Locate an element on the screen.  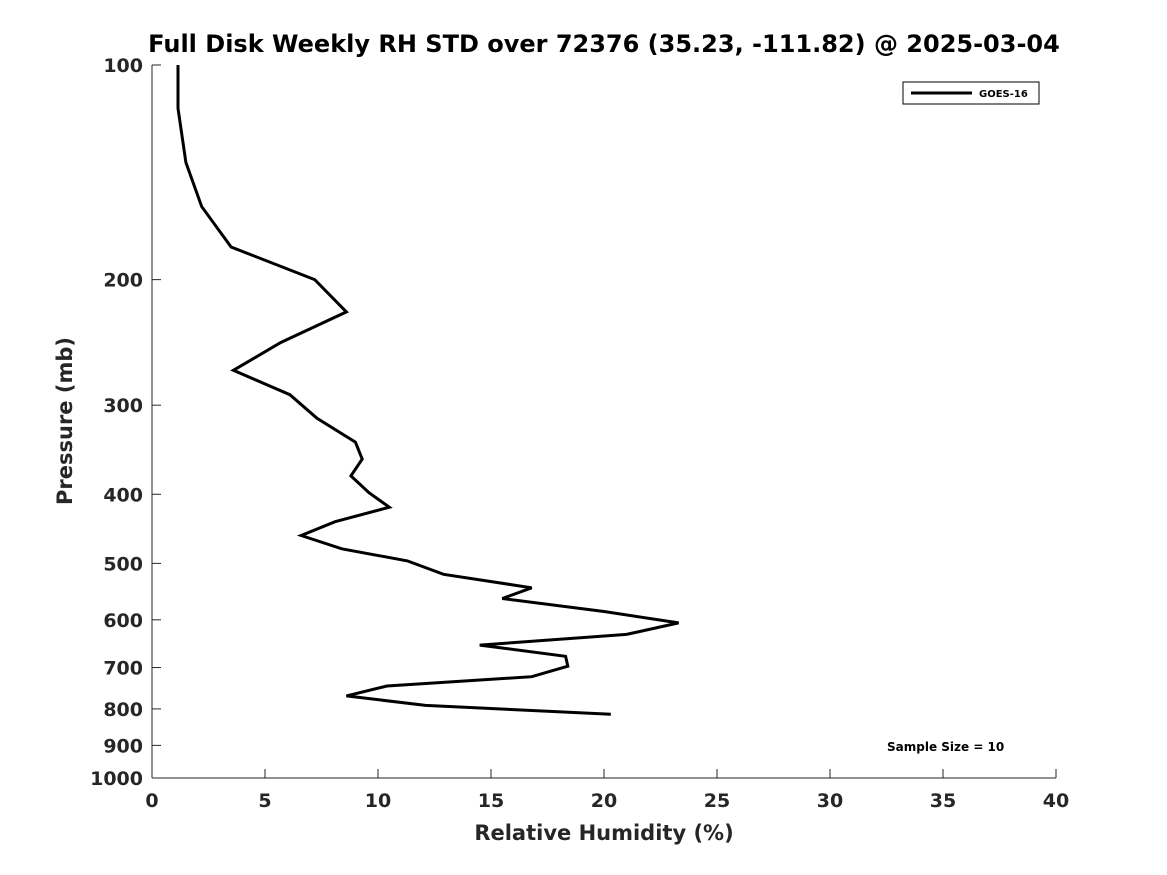
x-tick-label: 40 is located at coordinates (1056, 801).